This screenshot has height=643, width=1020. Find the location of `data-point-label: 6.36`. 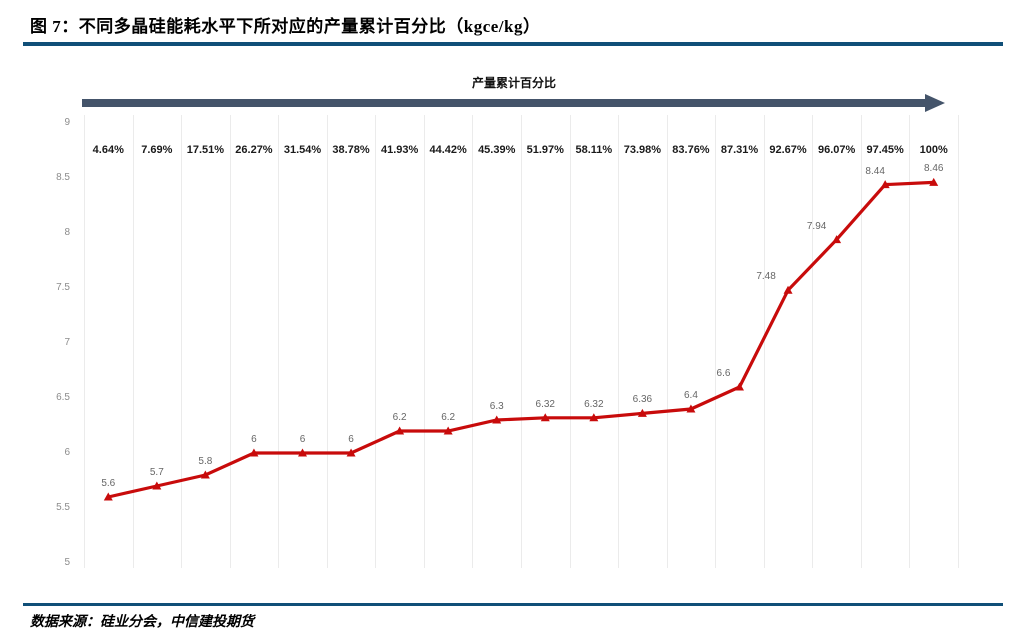

data-point-label: 6.36 is located at coordinates (642, 400).